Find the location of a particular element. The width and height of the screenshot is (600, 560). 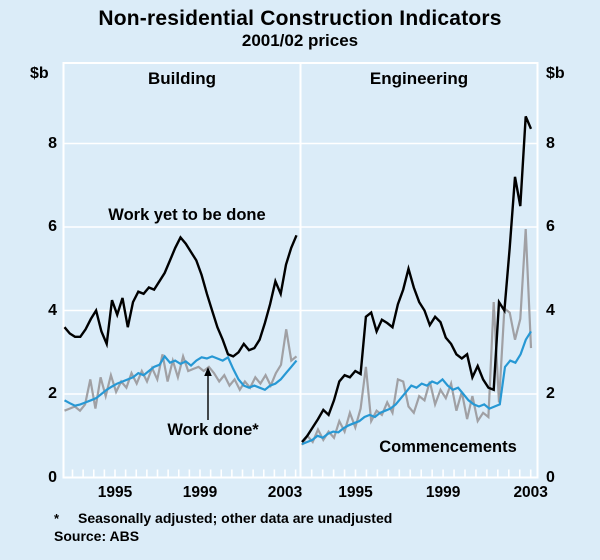

work-done-label: Work done* is located at coordinates (213, 430).